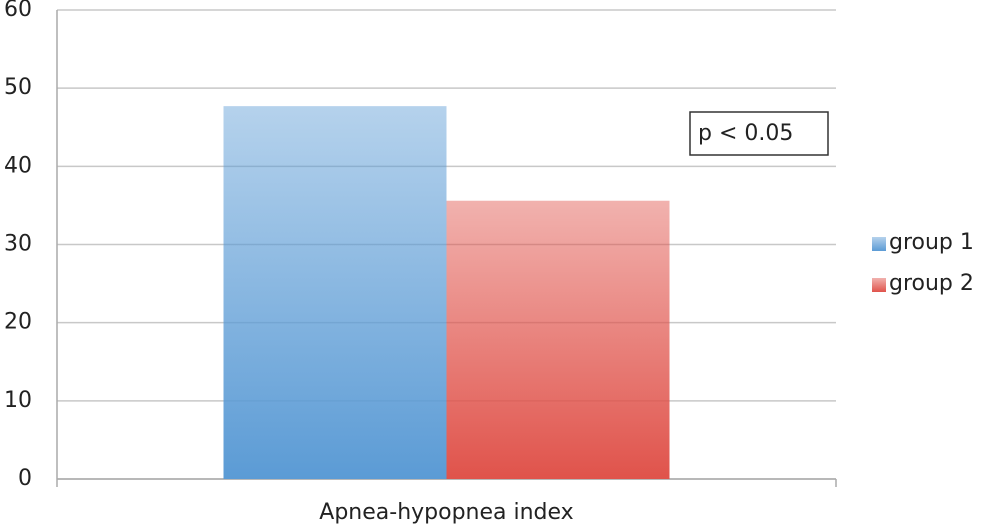 The image size is (989, 529). I want to click on y-tick-label: 10, so click(18, 400).